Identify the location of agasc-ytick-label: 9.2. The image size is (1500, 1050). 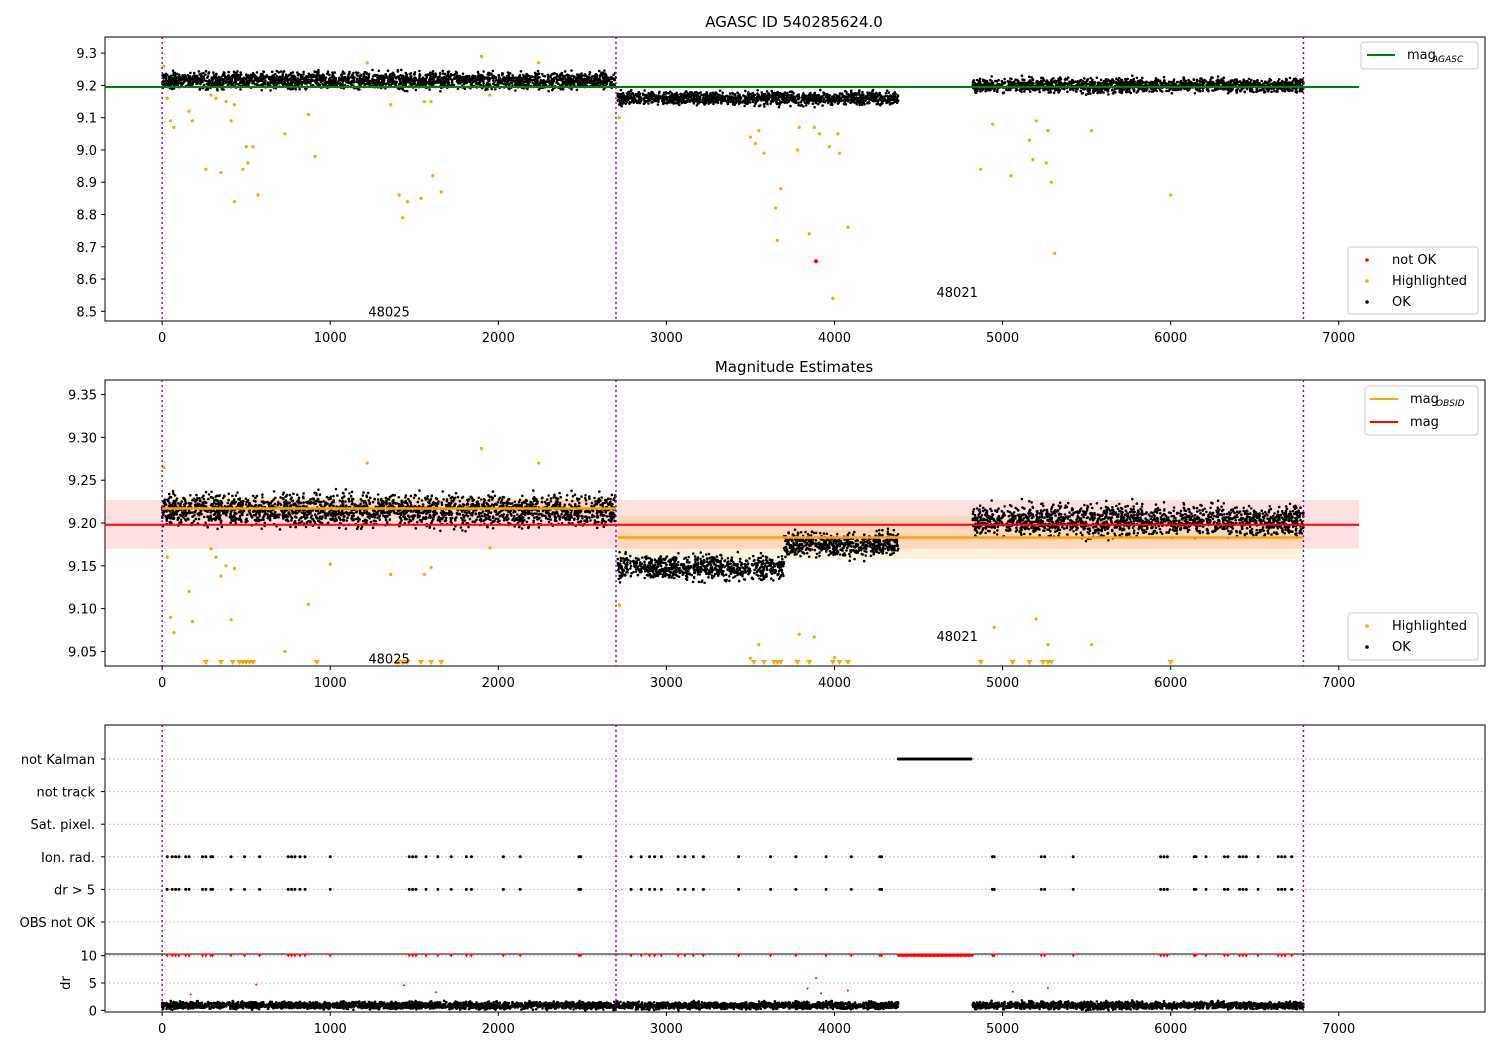
(86, 86).